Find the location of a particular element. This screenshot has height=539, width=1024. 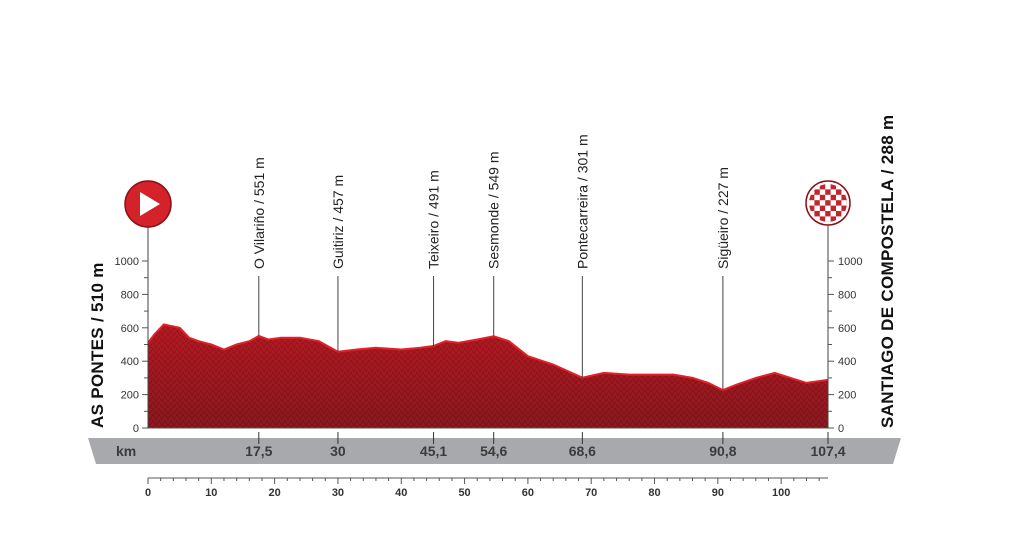

left-tick-label: 0 is located at coordinates (136, 429).